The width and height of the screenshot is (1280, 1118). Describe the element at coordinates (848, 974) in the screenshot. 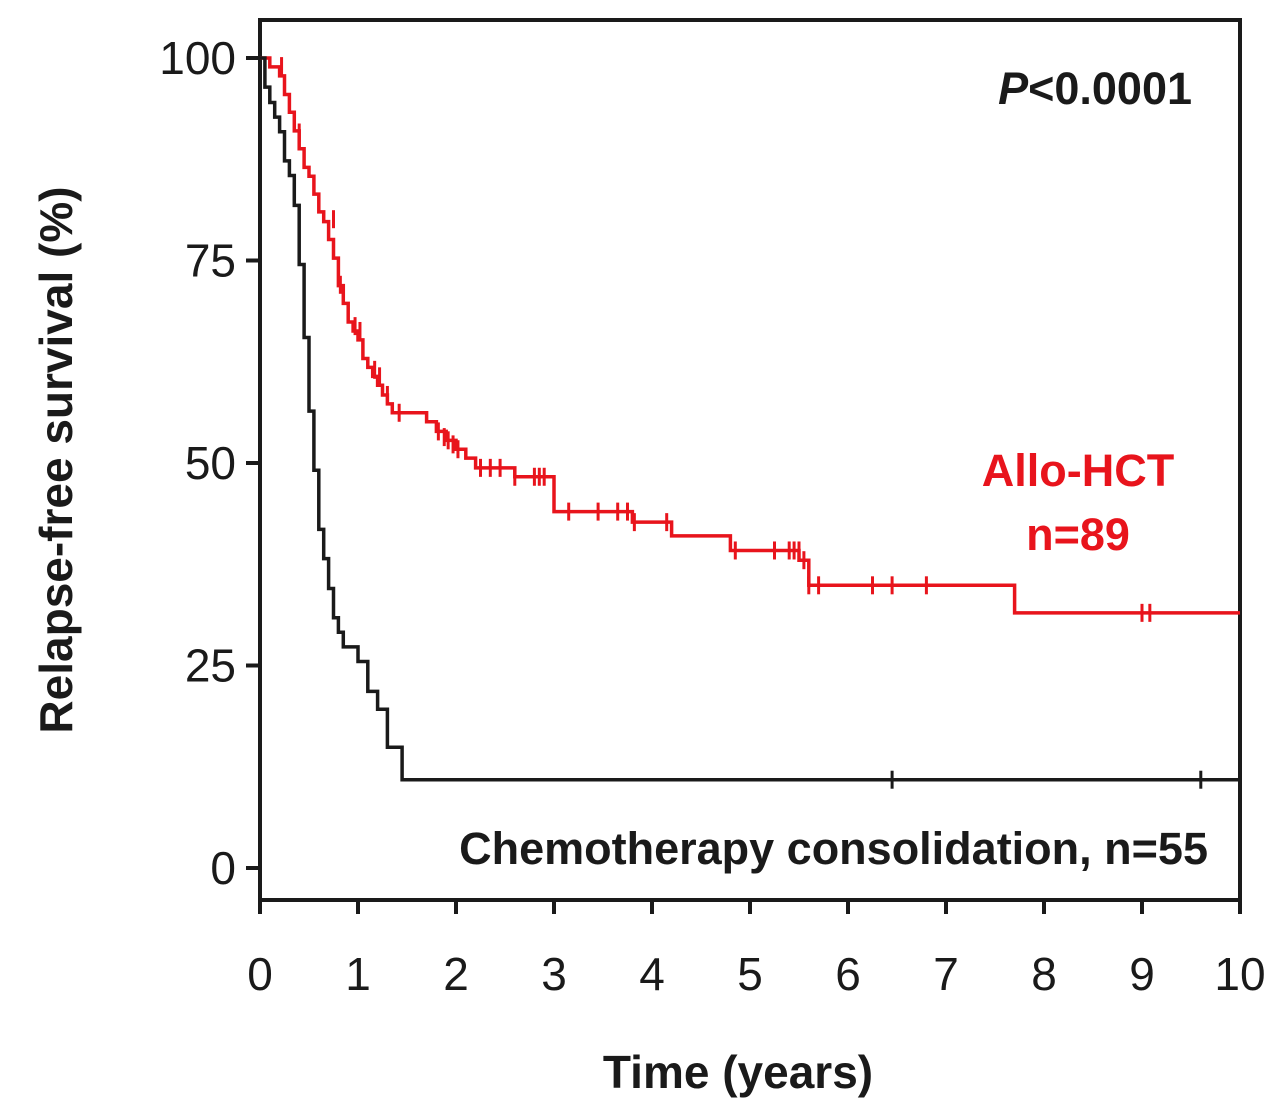

I see `x-tick-label: 6` at that location.